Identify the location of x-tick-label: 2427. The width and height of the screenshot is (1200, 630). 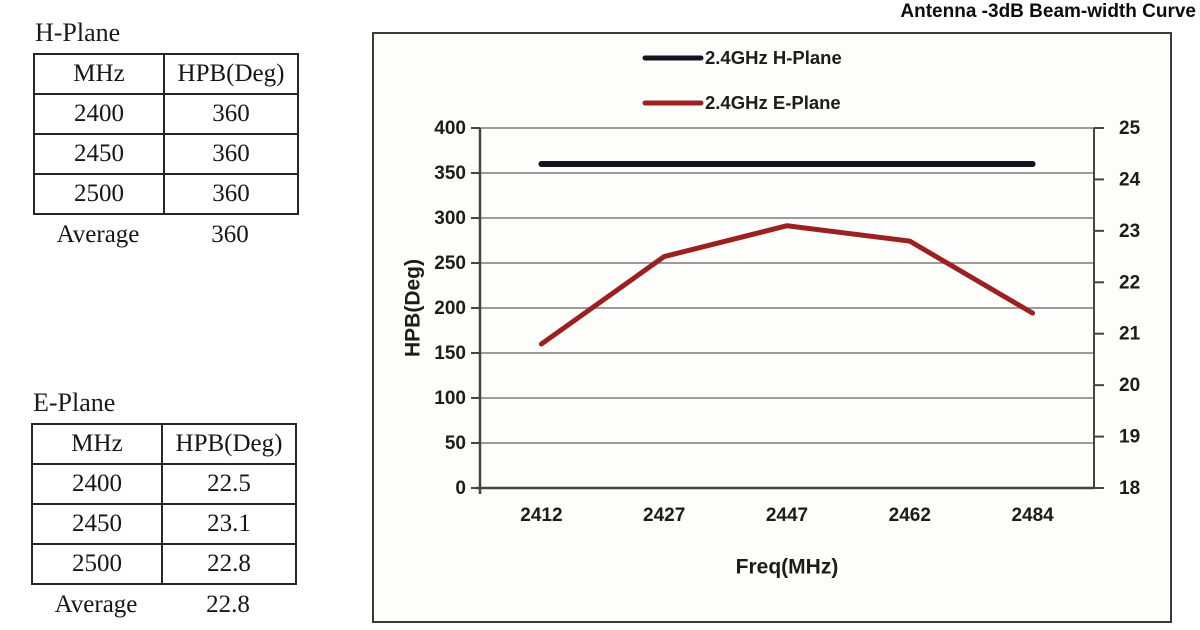
(664, 515).